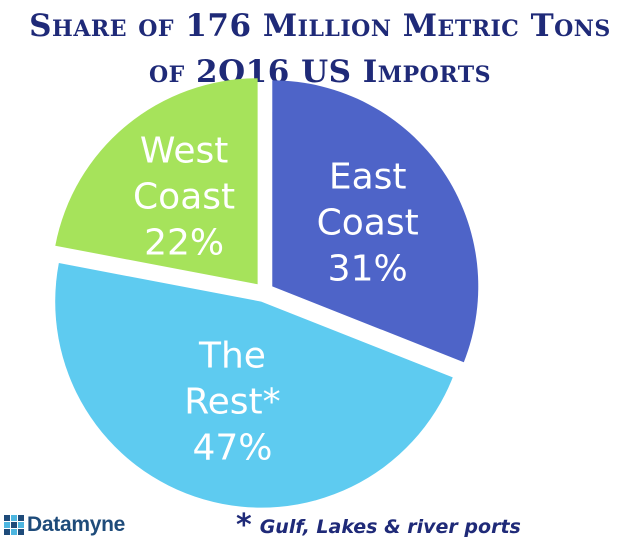  I want to click on datamyne-grid-icon, so click(14, 525).